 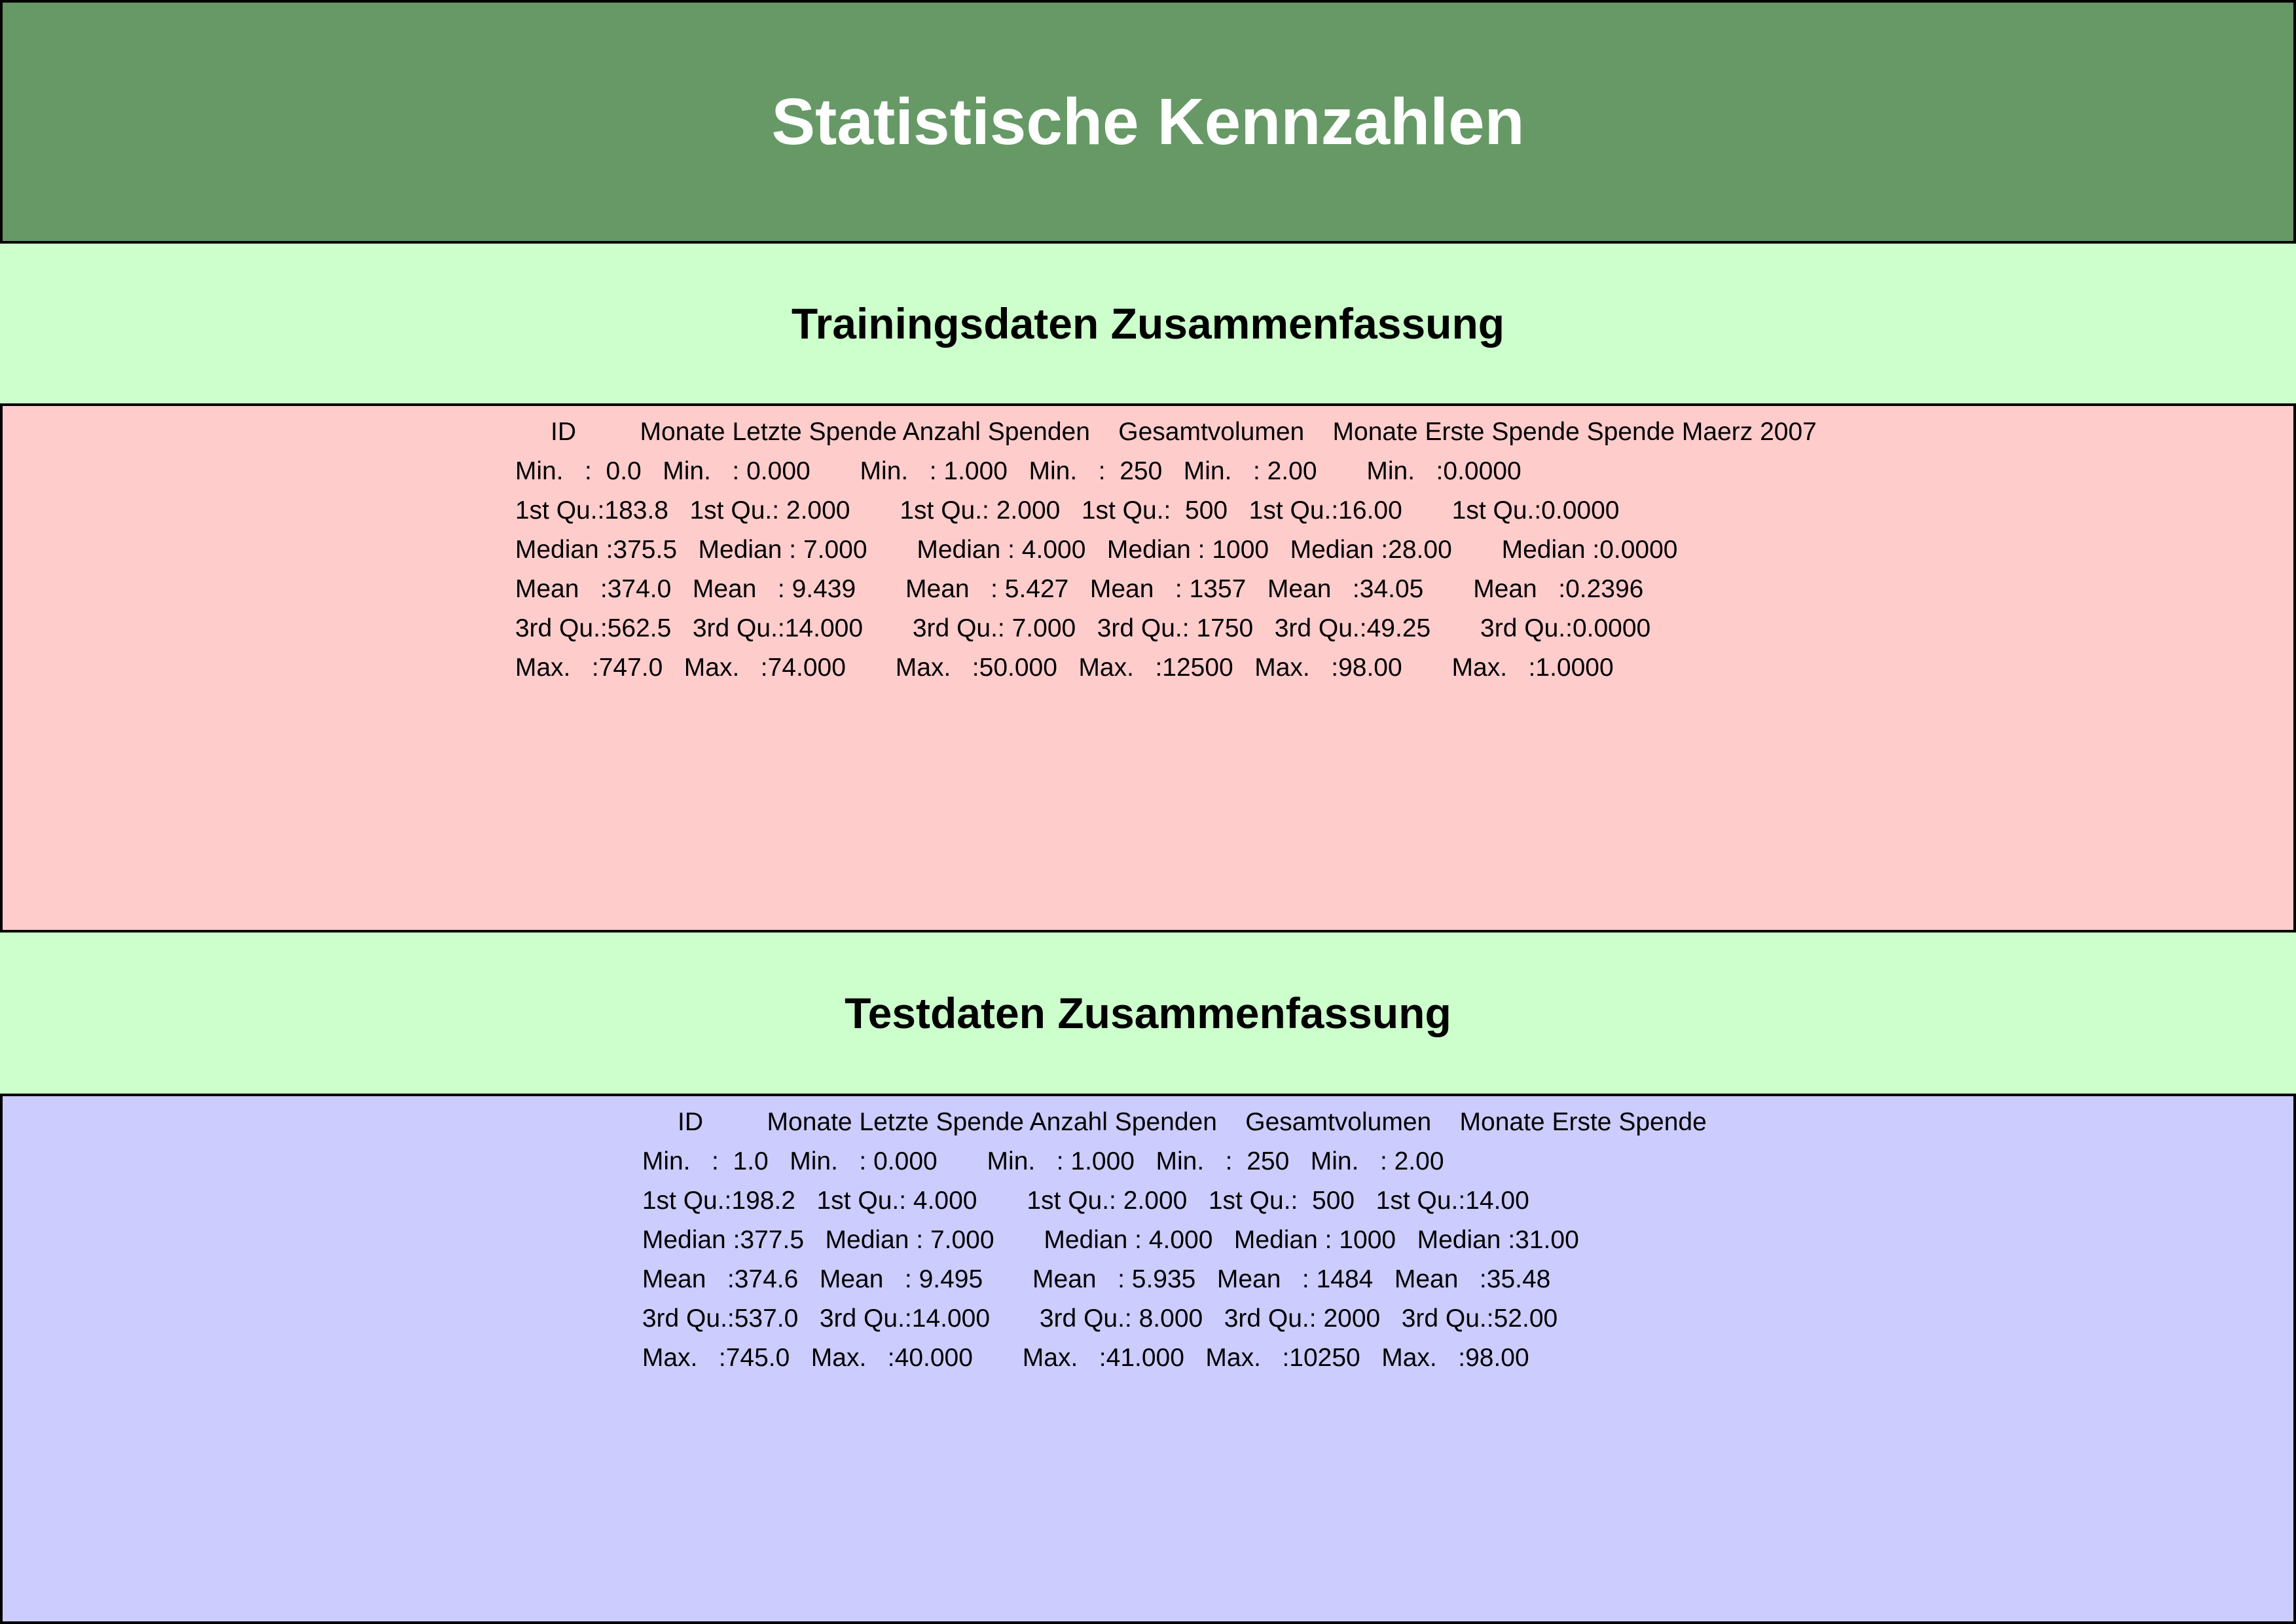 I want to click on test-heading: Testdaten Zusammenfassung, so click(x=1148, y=1013).